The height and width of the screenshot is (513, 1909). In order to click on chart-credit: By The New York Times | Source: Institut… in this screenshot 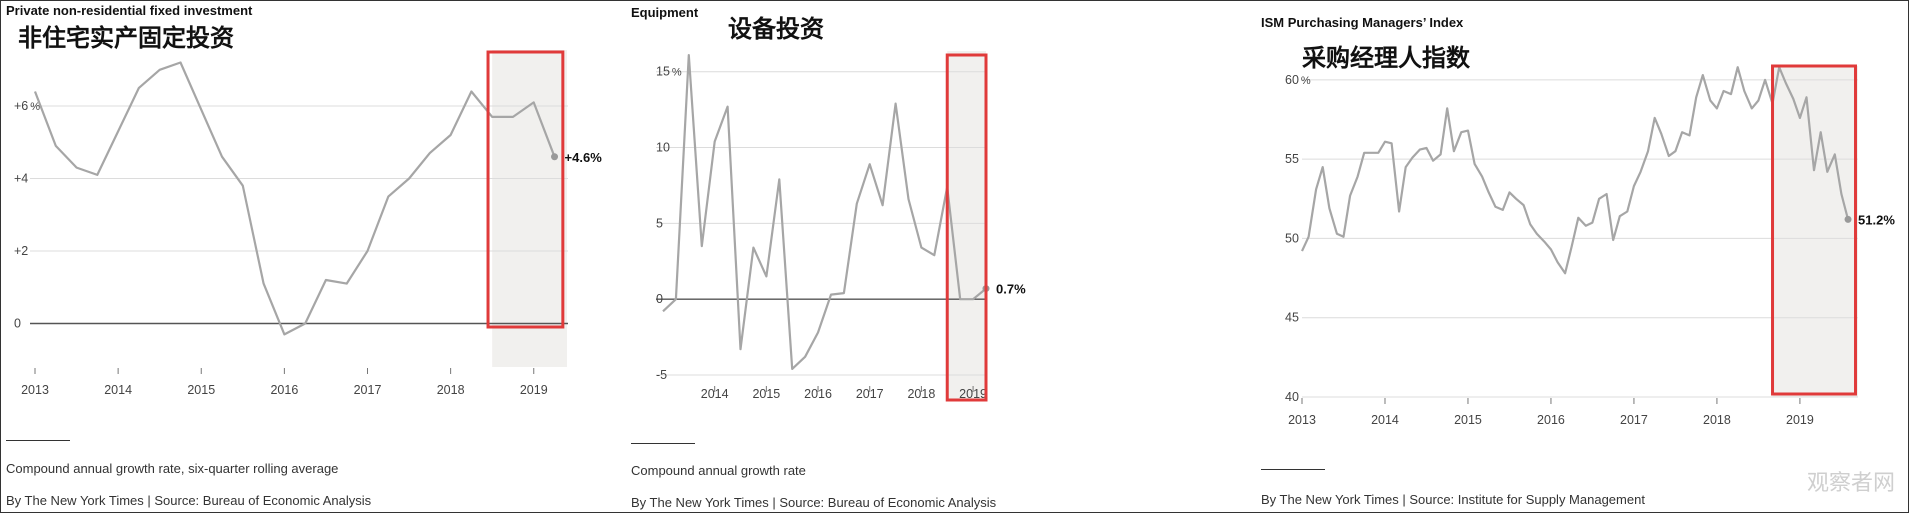, I will do `click(1453, 499)`.